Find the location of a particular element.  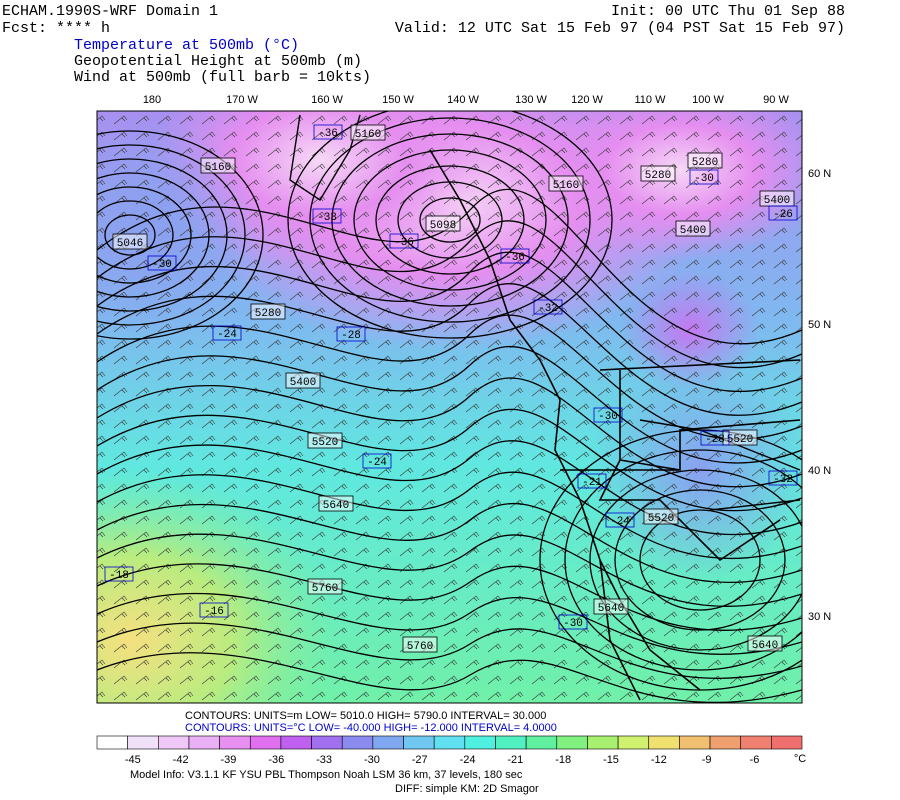

longitude-label: 110 W is located at coordinates (651, 100).